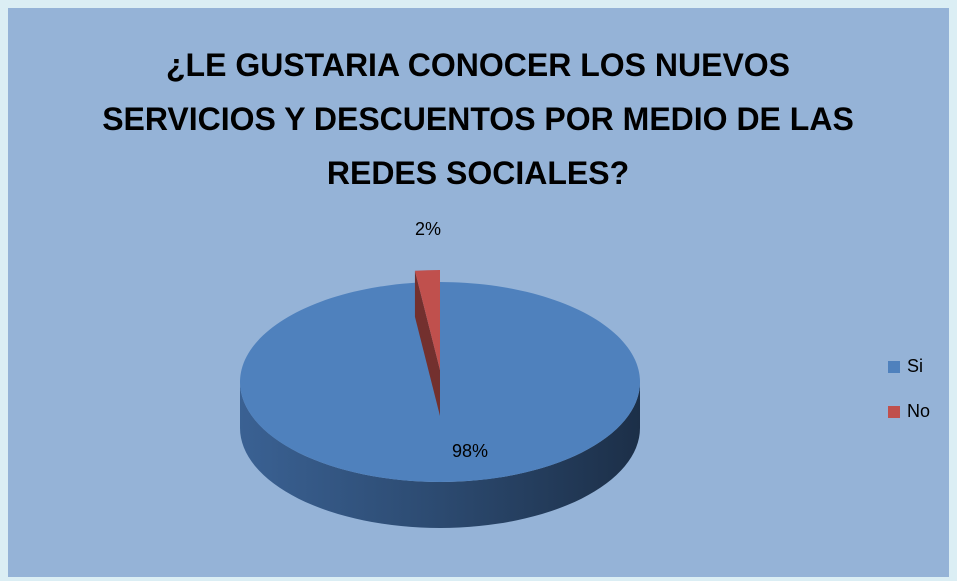 The height and width of the screenshot is (581, 957). Describe the element at coordinates (470, 451) in the screenshot. I see `data-label: 98%` at that location.